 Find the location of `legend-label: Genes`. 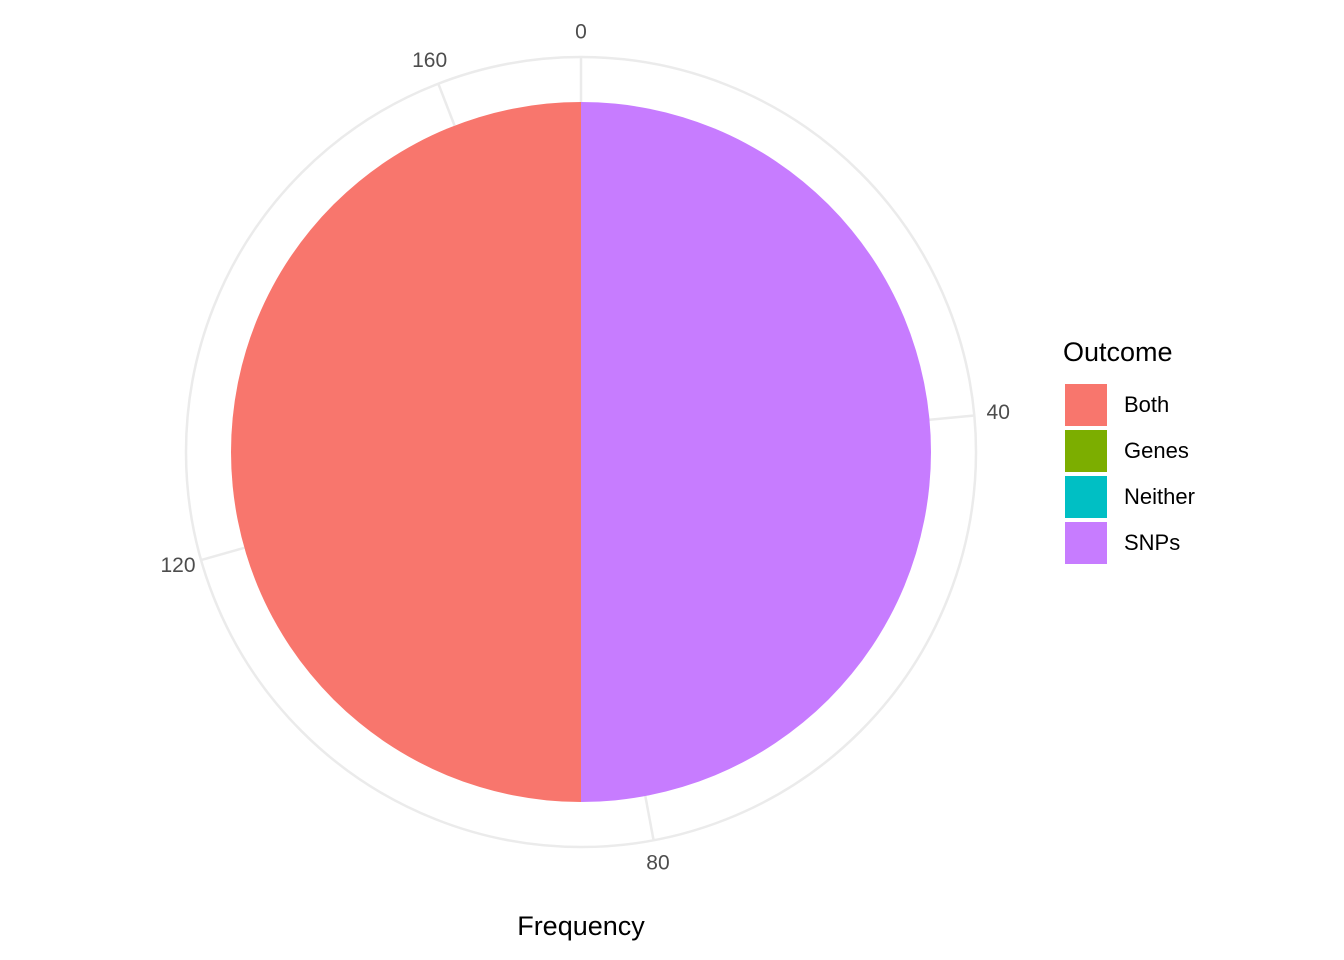

legend-label: Genes is located at coordinates (1156, 450).